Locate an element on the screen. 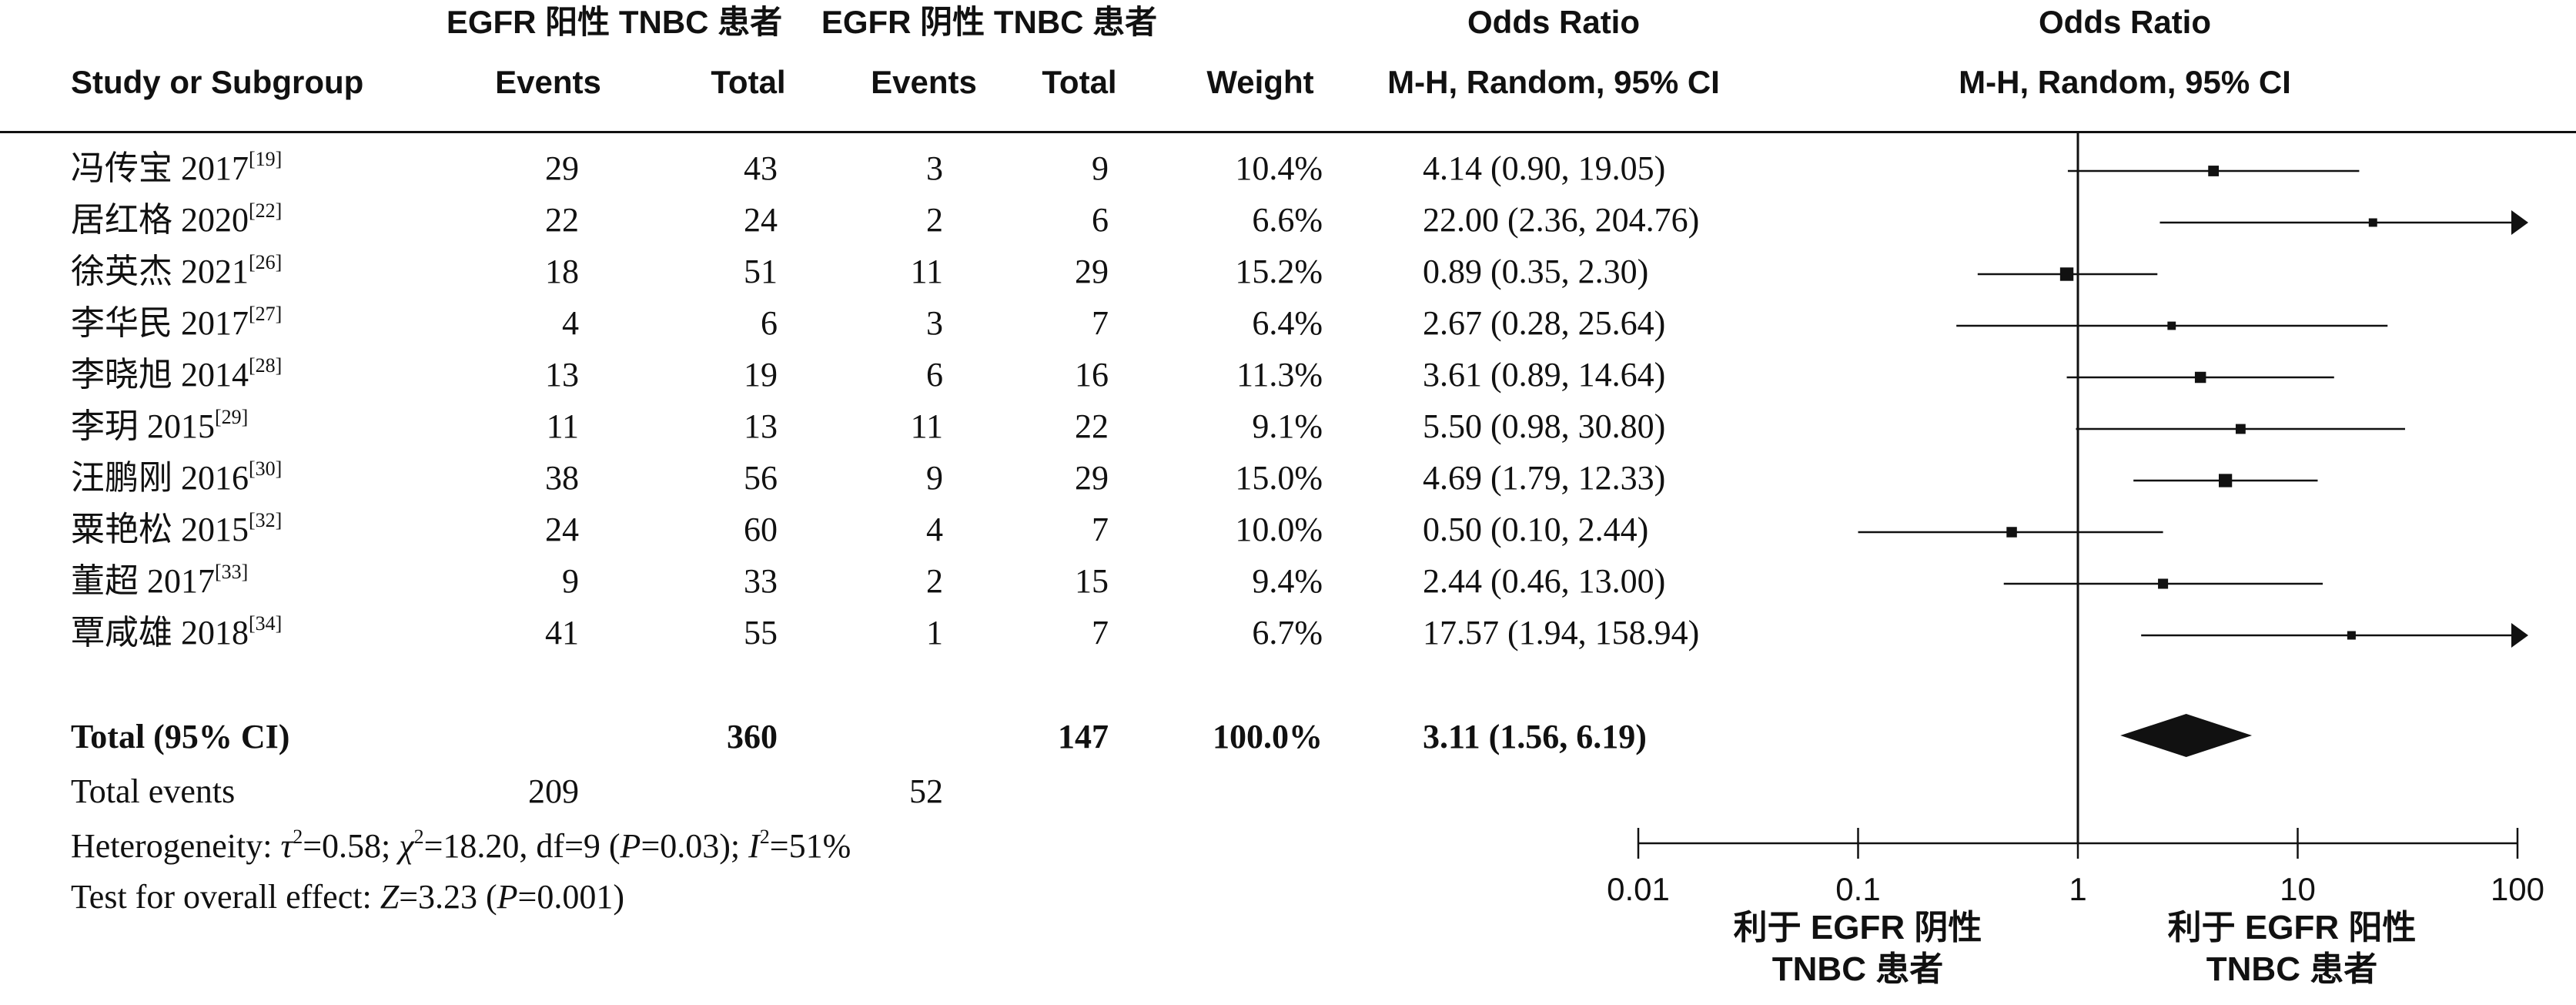 Image resolution: width=2576 pixels, height=1005 pixels. odds-ratio-ci: 4.14 (0.90, 19.05) is located at coordinates (1544, 168).